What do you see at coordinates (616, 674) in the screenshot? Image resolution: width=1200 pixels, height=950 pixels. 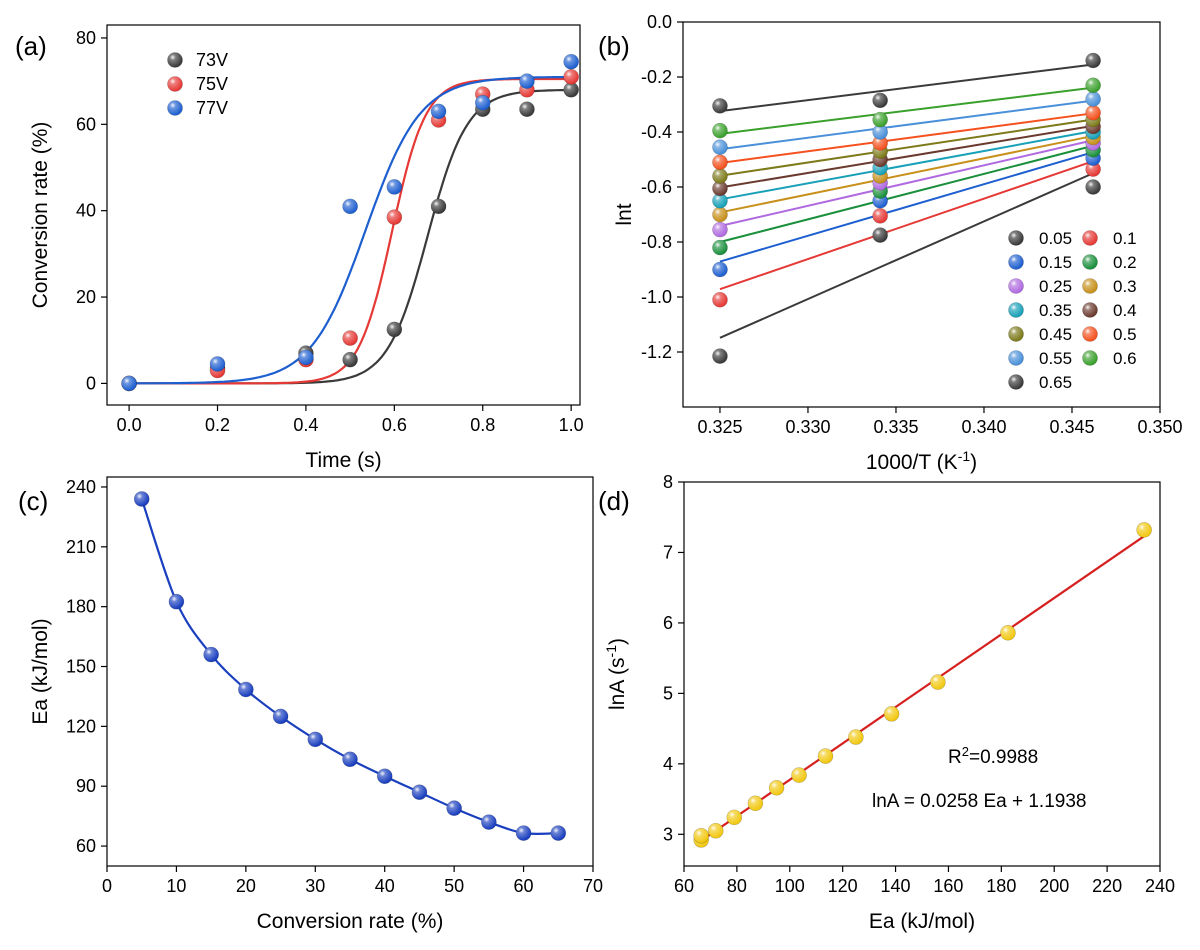 I see `y-axis-title: lnA (s-1)` at bounding box center [616, 674].